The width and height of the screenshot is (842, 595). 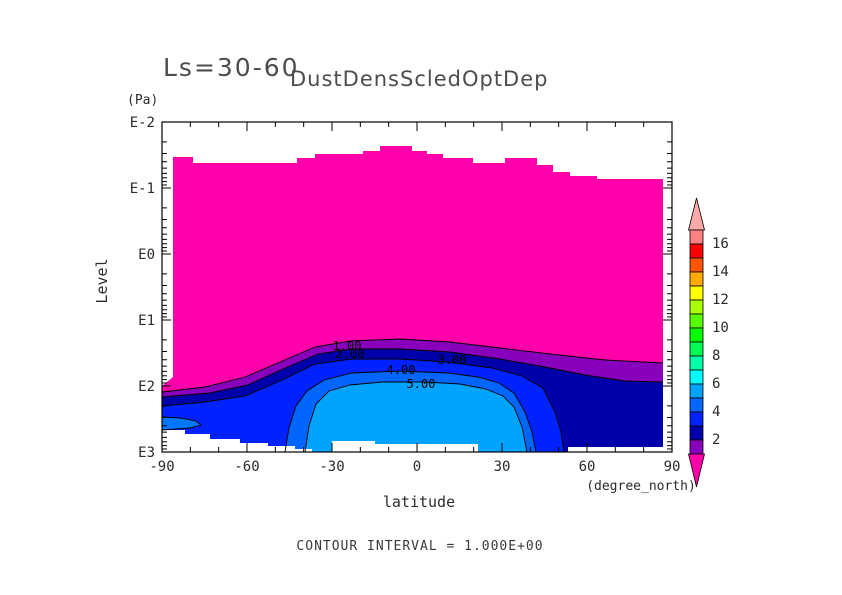 What do you see at coordinates (716, 384) in the screenshot?
I see `colorbar-label: 6` at bounding box center [716, 384].